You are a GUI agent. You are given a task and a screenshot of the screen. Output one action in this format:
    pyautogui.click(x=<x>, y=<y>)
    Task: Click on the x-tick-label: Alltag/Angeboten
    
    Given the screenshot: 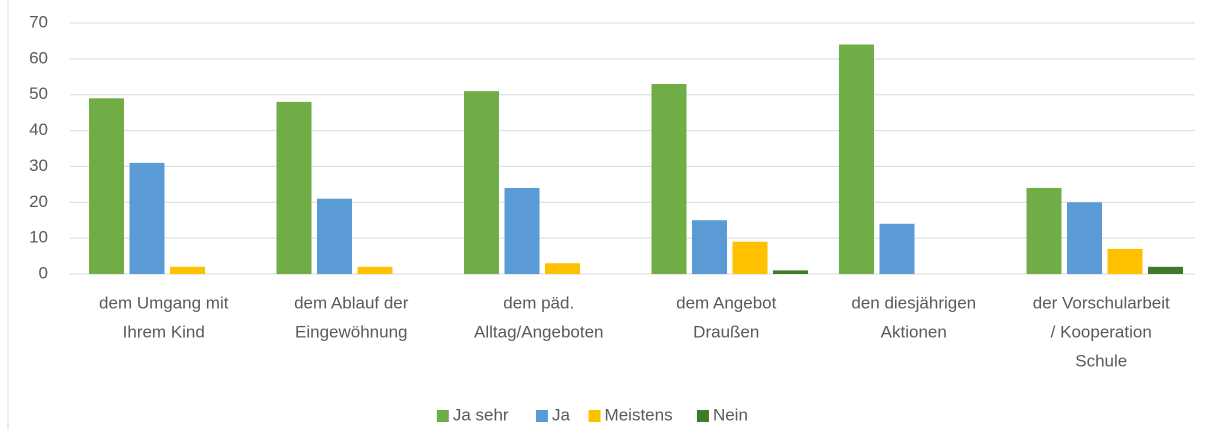 What is the action you would take?
    pyautogui.click(x=539, y=331)
    